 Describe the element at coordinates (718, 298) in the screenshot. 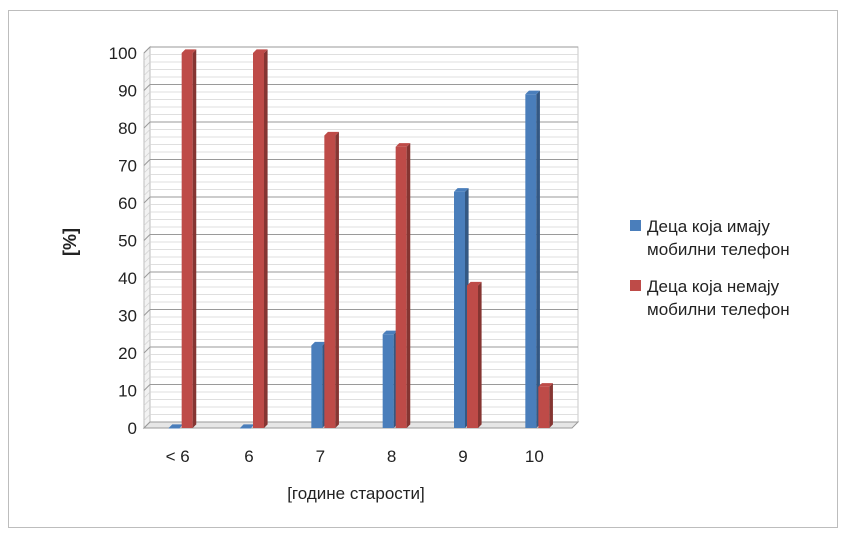

I see `legend-label-no-phone: Деца која немају мобилни телефон` at that location.